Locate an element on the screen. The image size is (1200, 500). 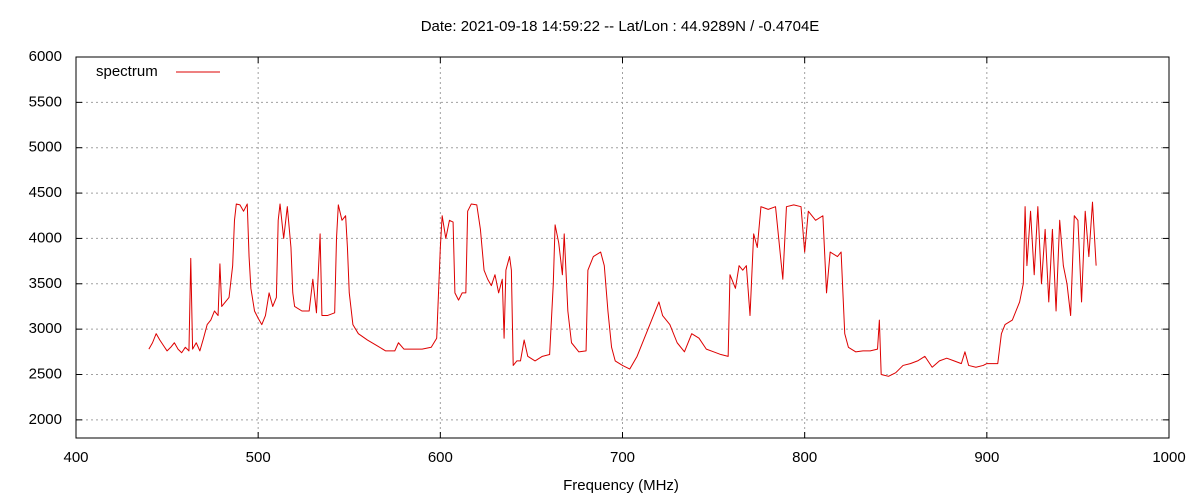
legend-label: spectrum is located at coordinates (127, 71).